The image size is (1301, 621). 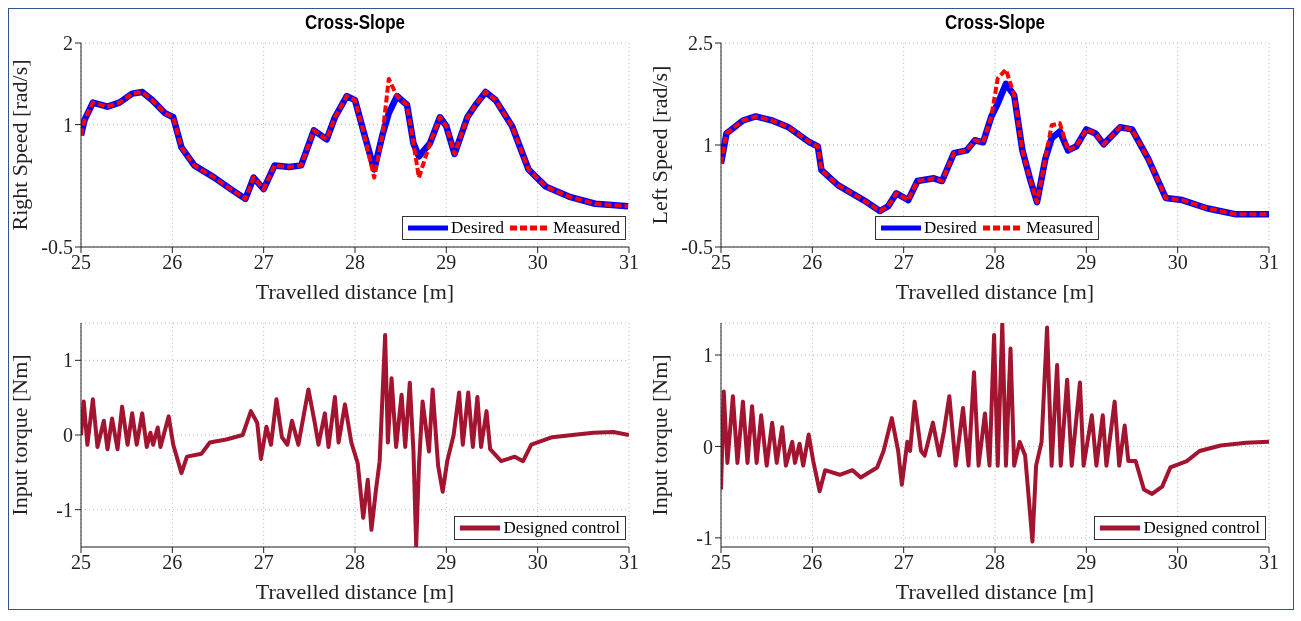 What do you see at coordinates (700, 43) in the screenshot?
I see `y-tick-label: 2.5` at bounding box center [700, 43].